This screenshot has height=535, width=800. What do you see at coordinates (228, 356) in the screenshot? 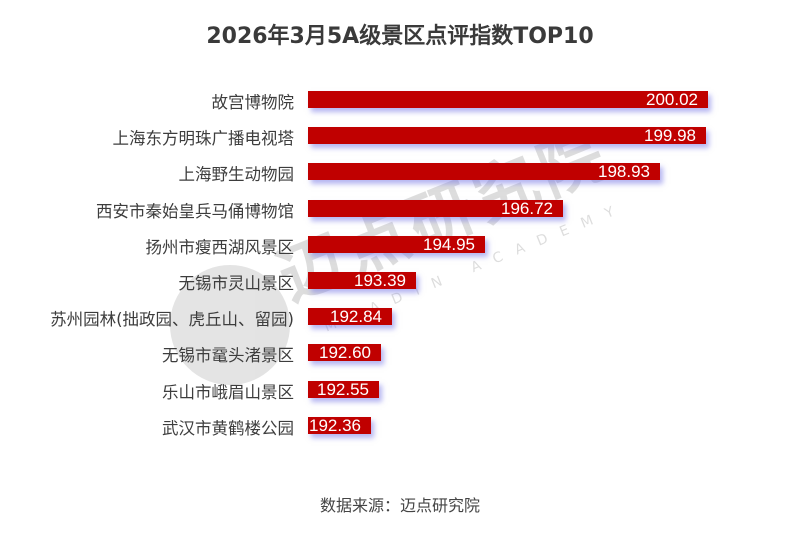
I see `category-label: 无锡市鼋头渚景区` at bounding box center [228, 356].